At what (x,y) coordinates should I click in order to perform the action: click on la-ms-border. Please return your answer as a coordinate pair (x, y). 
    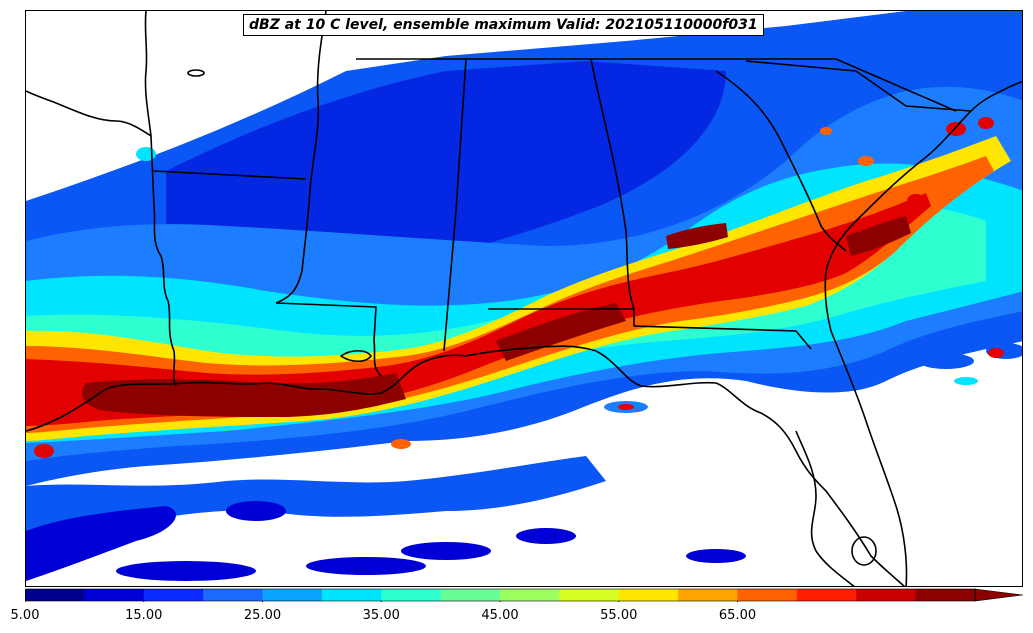
    Looking at the image, I should click on (328, 339).